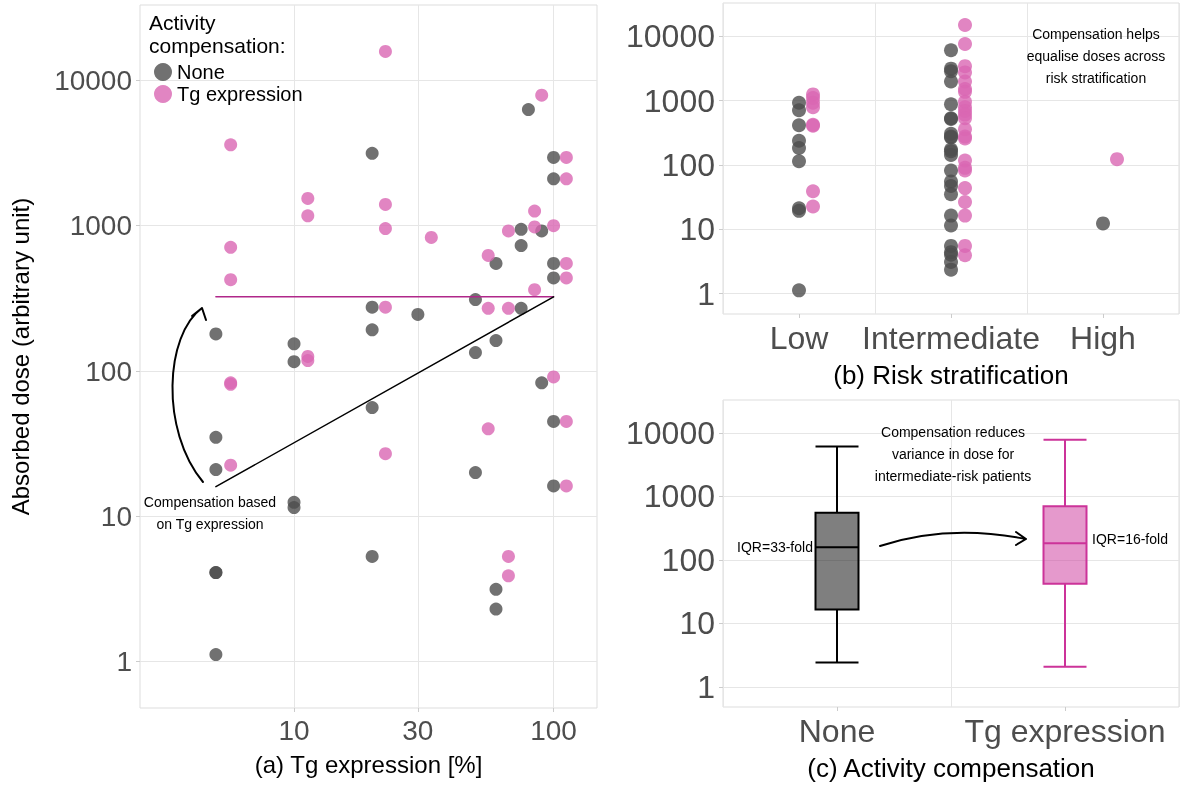 The height and width of the screenshot is (786, 1181). I want to click on y-axis-title: Absorbed dose (arbitrary unit), so click(20, 356).